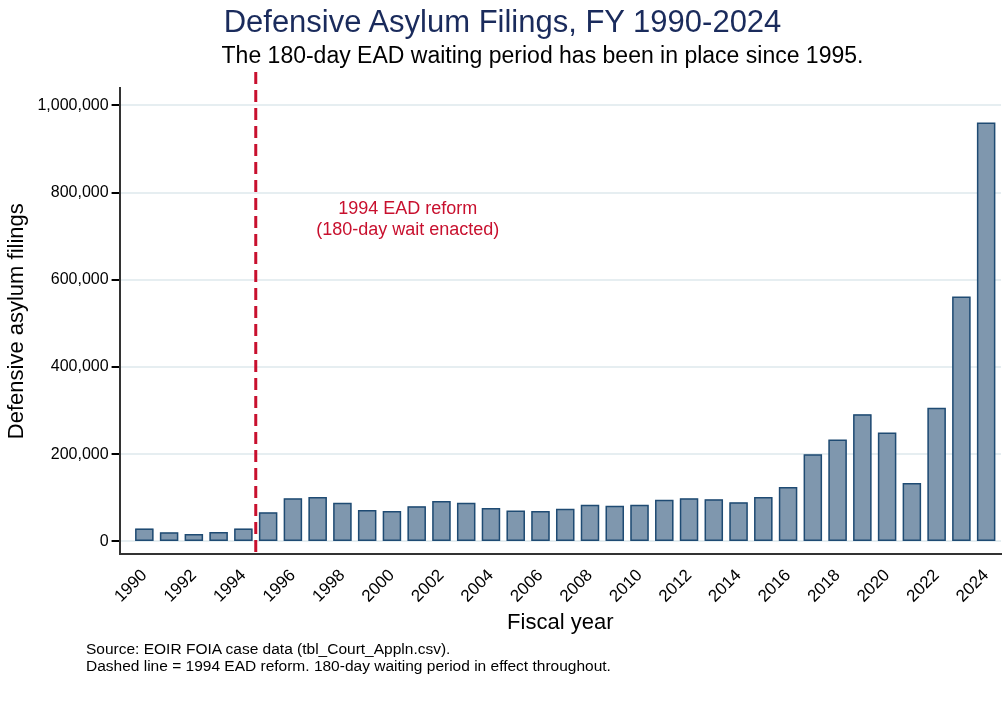  Describe the element at coordinates (104, 540) in the screenshot. I see `y-tick-label: 0` at that location.